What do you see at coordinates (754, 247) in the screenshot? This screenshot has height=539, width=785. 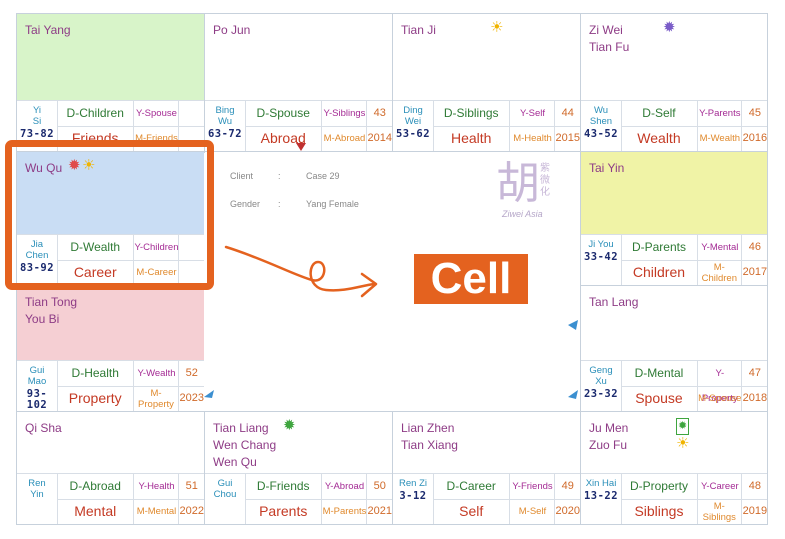 I see `age-number: 46` at bounding box center [754, 247].